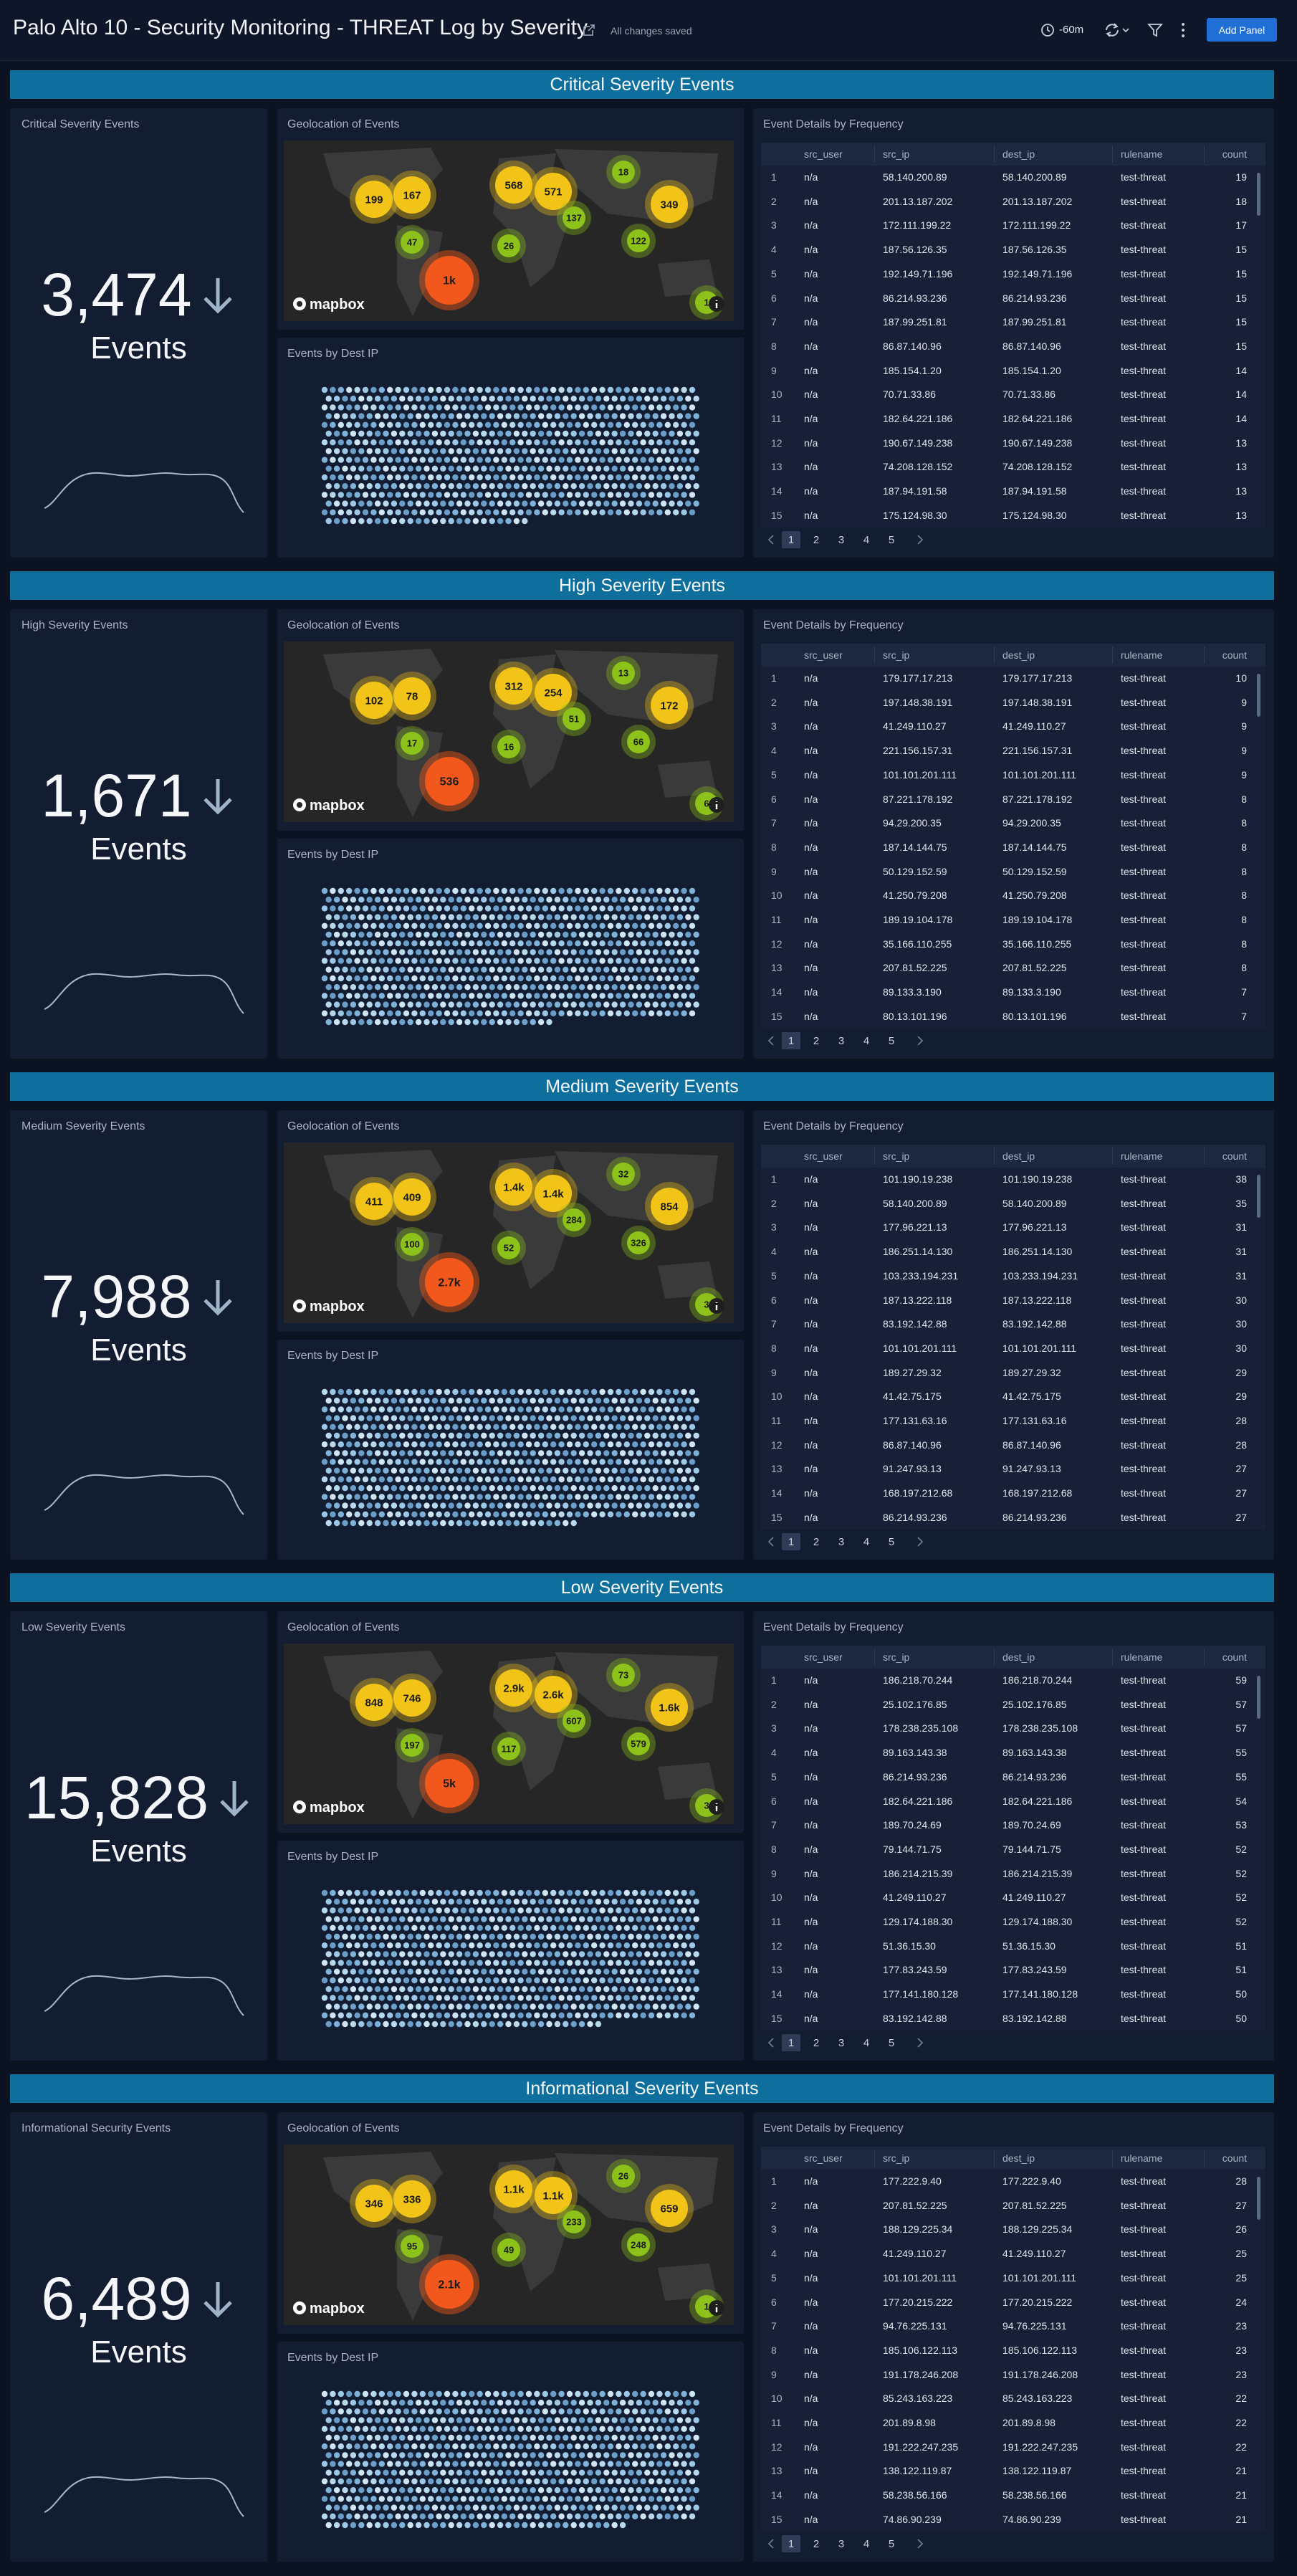 The height and width of the screenshot is (2576, 1297). I want to click on table-cell: 13, so click(1241, 491).